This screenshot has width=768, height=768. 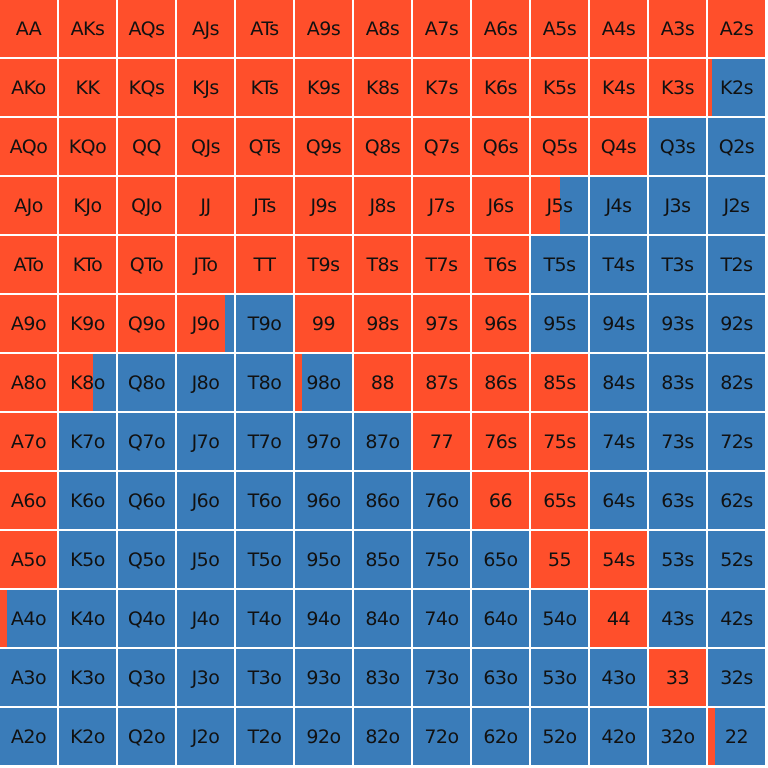 What do you see at coordinates (618, 559) in the screenshot?
I see `hand-cell-54s: 54s` at bounding box center [618, 559].